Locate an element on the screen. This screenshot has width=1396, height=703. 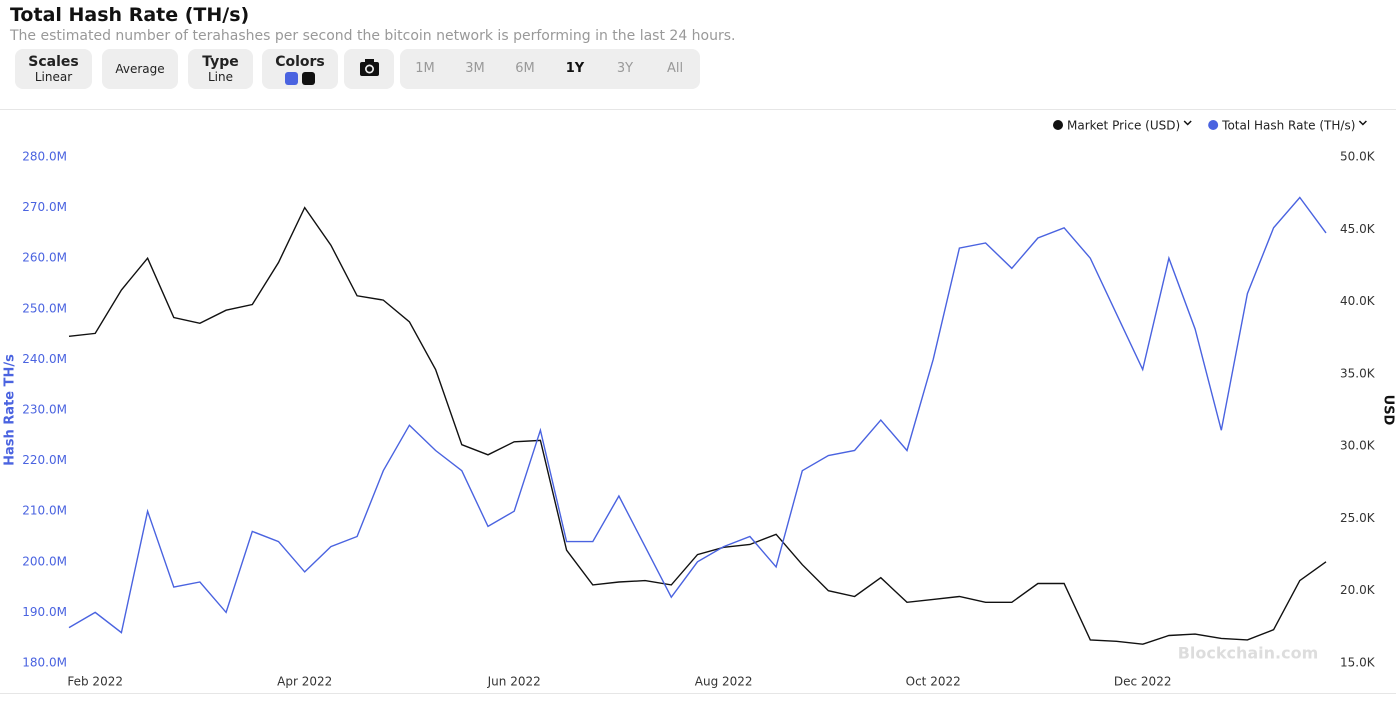
camera-icon is located at coordinates (369, 67).